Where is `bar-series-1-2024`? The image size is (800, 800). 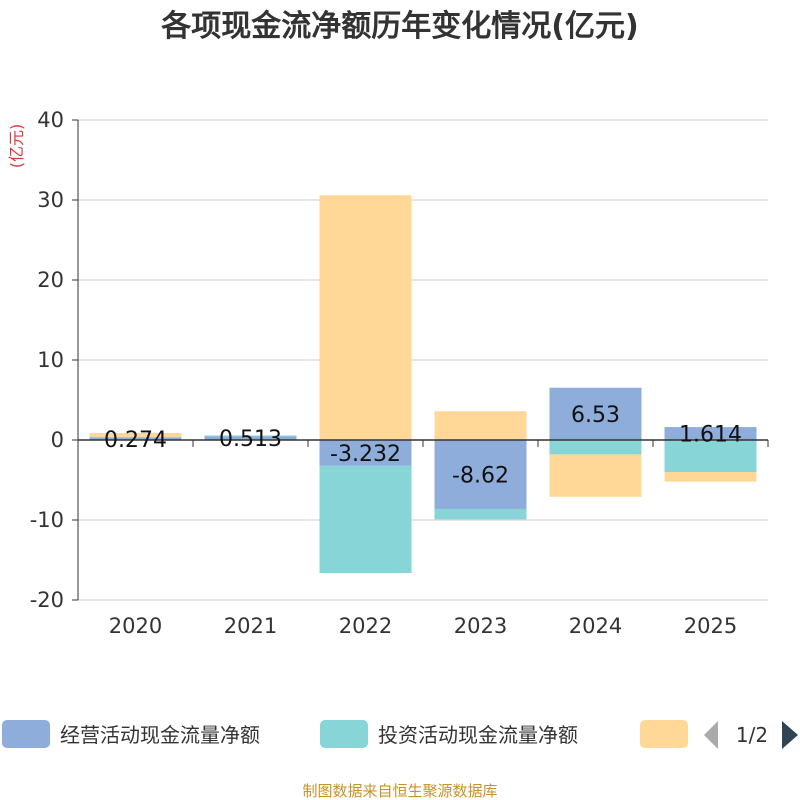 bar-series-1-2024 is located at coordinates (595, 447).